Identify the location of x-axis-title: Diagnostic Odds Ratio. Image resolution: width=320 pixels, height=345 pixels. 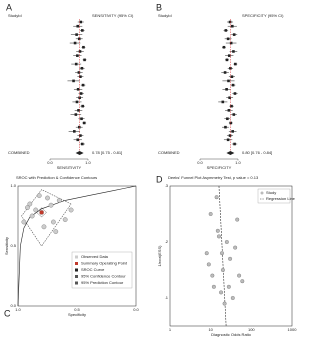
(231, 334).